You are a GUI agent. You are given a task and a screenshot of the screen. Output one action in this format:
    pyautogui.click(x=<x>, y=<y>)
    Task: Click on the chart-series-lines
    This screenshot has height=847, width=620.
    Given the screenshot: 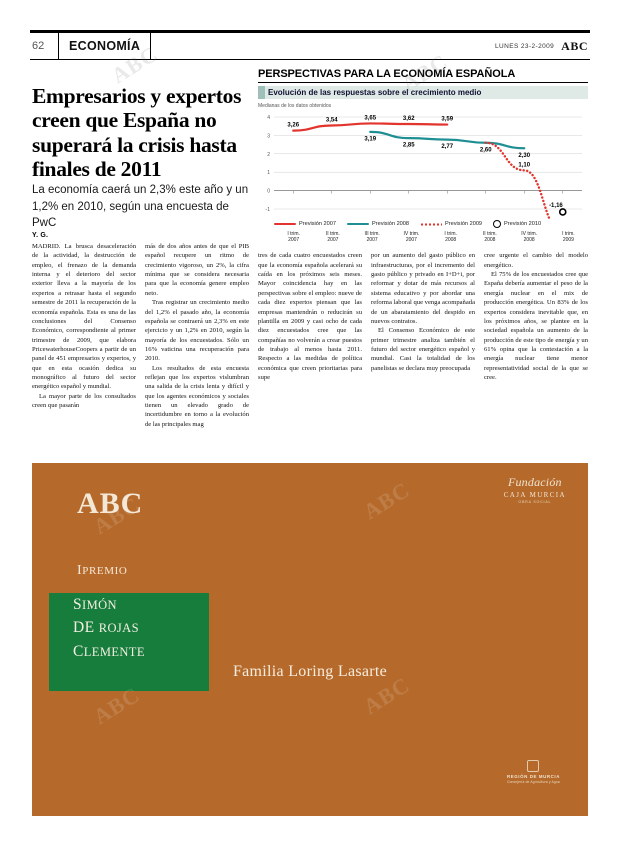 What is the action you would take?
    pyautogui.click(x=429, y=170)
    